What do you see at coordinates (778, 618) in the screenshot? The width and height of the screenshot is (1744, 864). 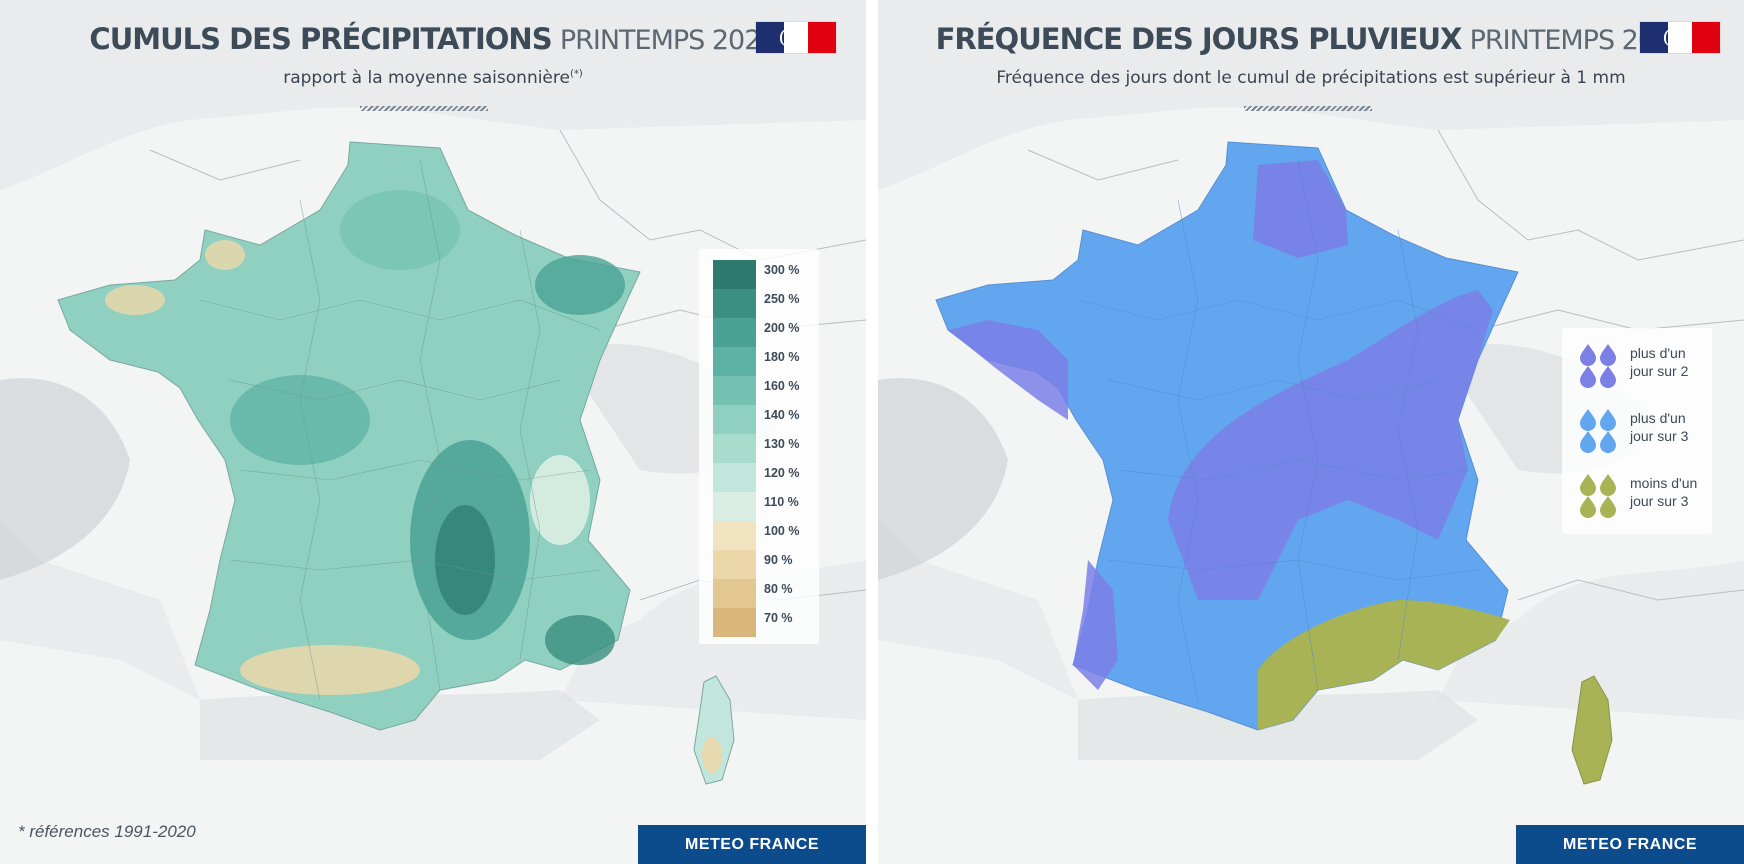 I see `legend-tick-label: 70 %` at bounding box center [778, 618].